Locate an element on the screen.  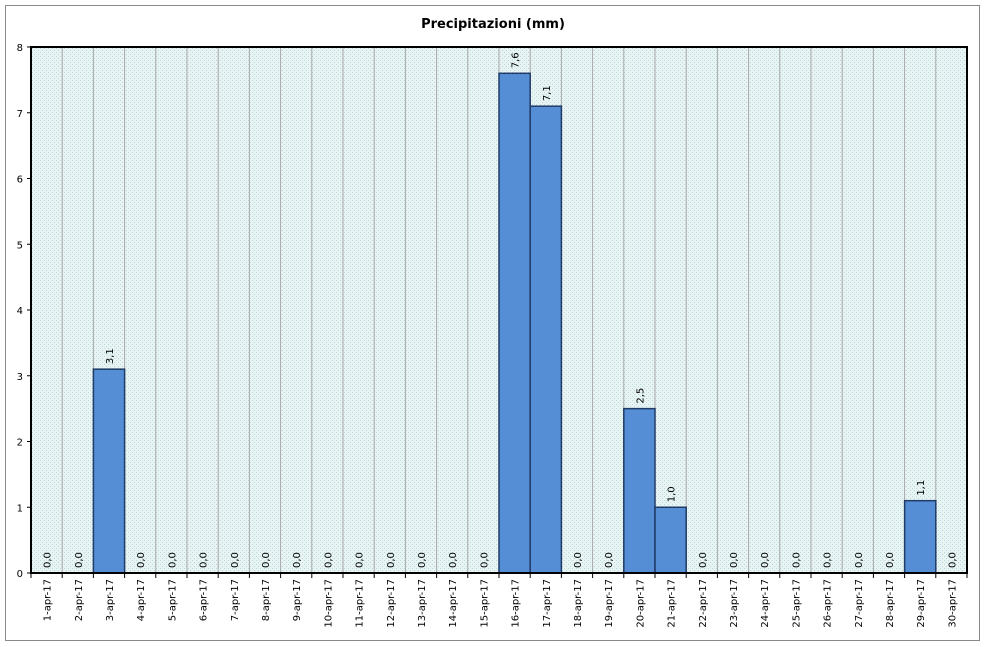
x-tick-label: 9-apr-17 is located at coordinates (297, 600).